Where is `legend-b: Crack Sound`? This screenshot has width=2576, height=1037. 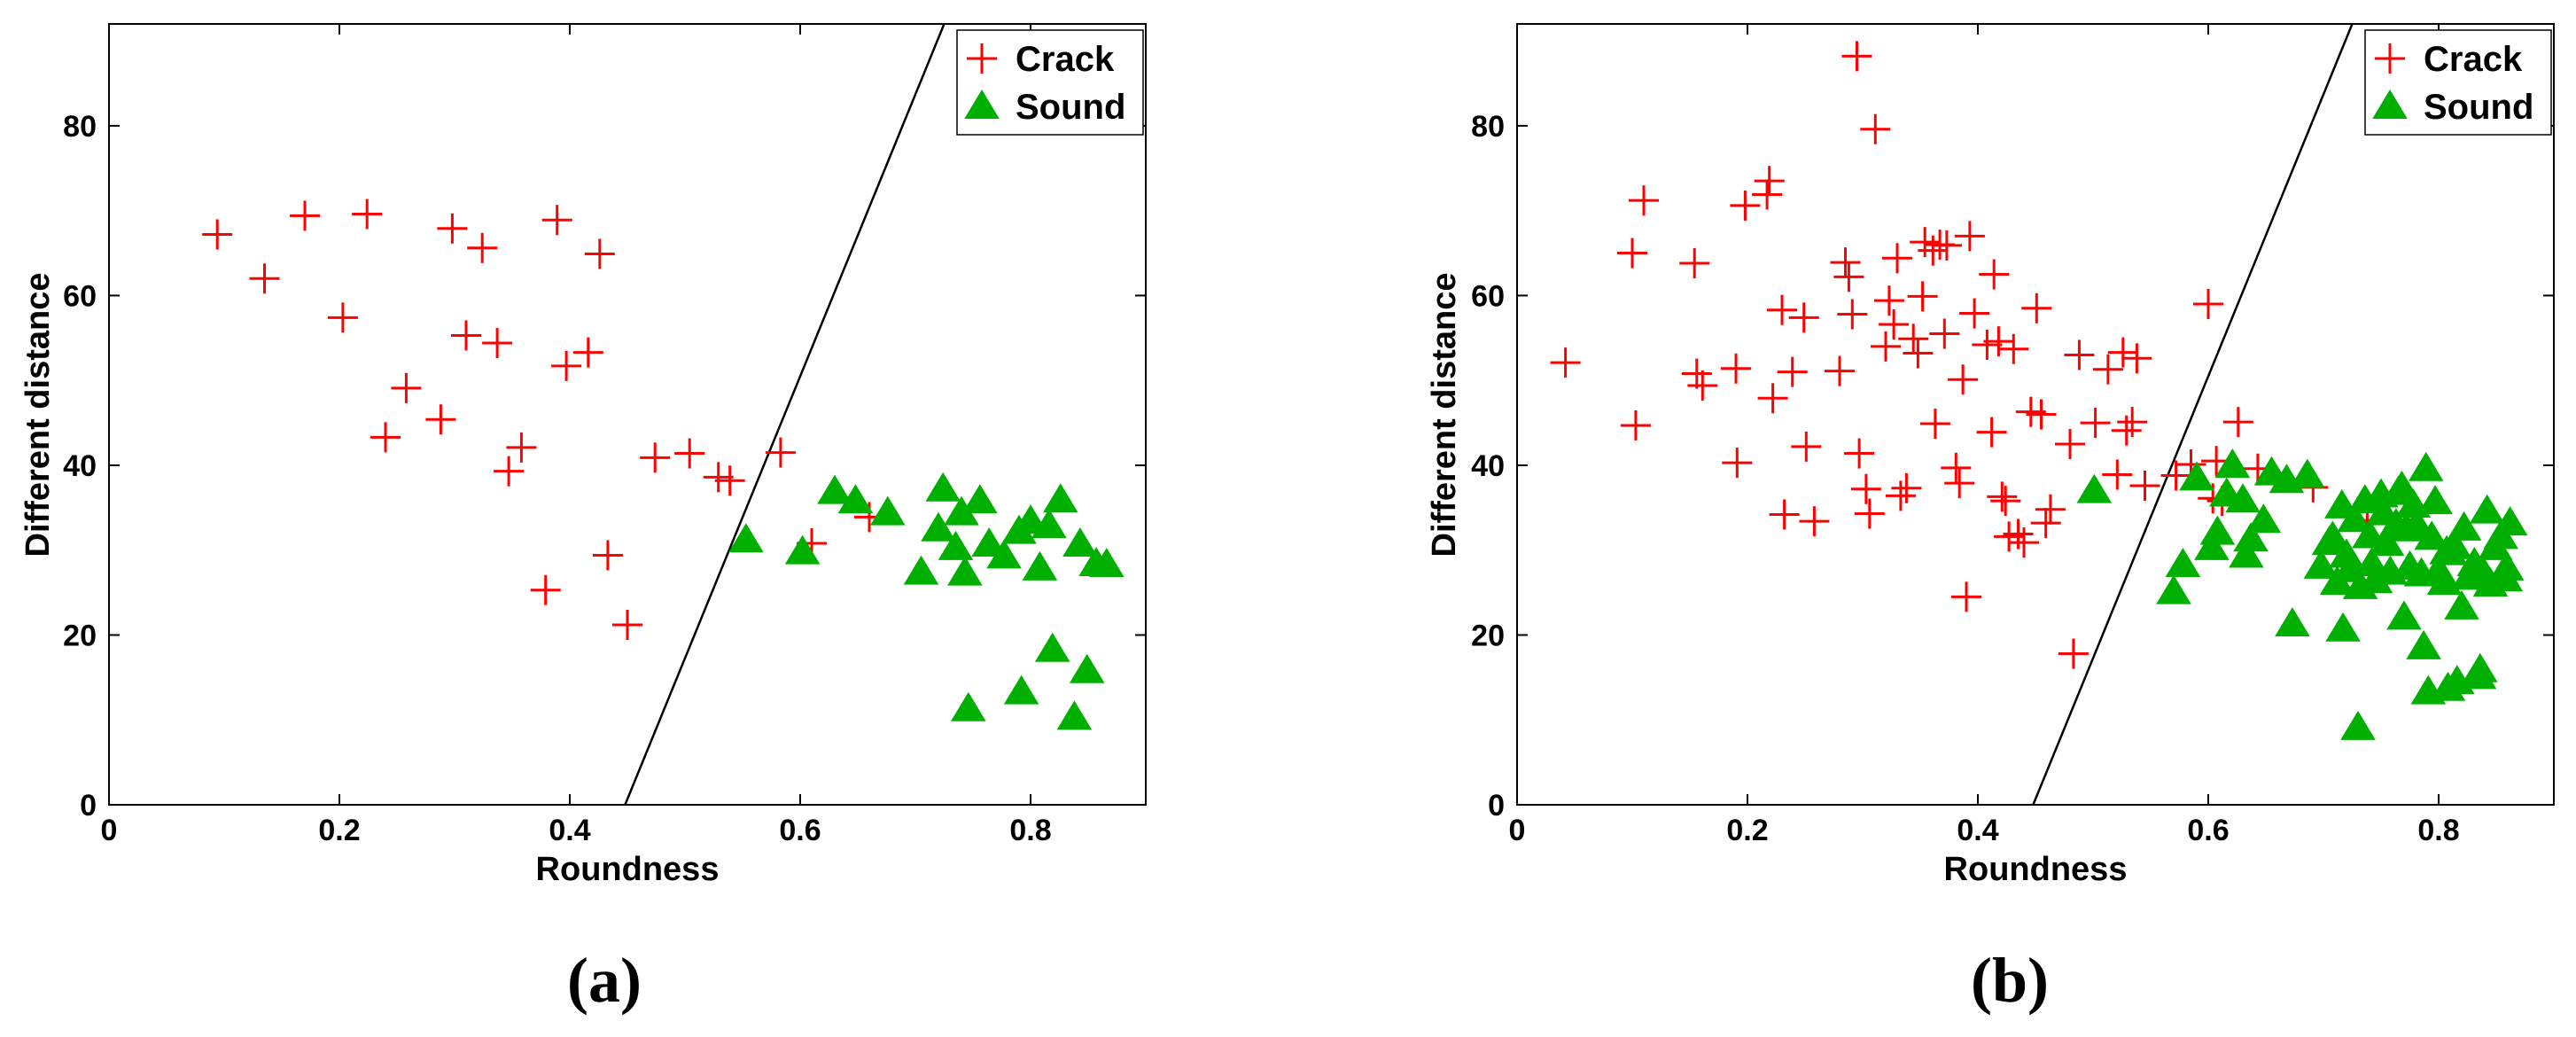
legend-b: Crack Sound is located at coordinates (2458, 82).